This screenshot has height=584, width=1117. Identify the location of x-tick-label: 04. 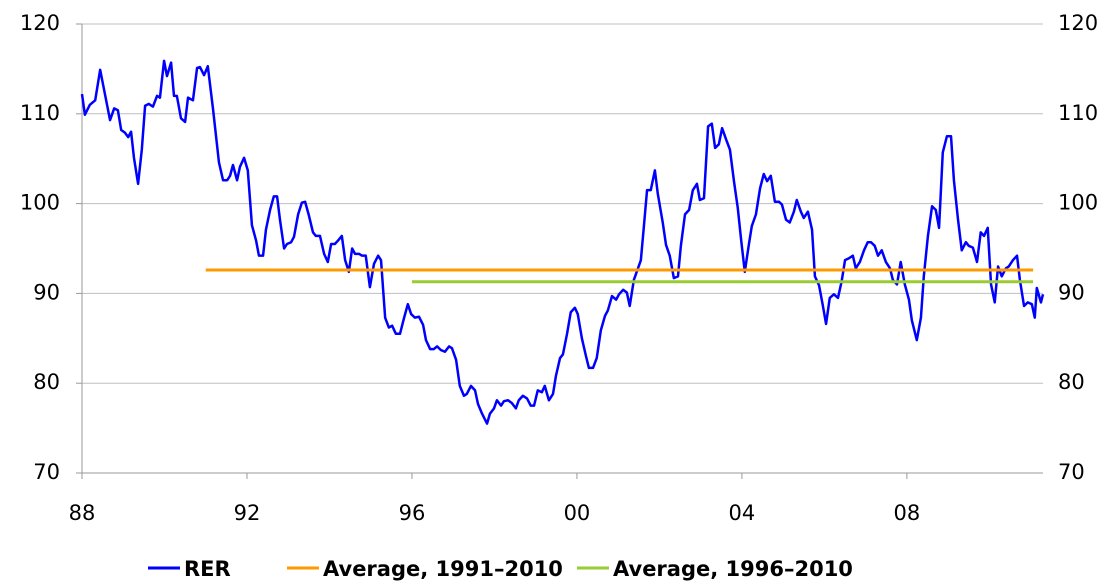
(742, 513).